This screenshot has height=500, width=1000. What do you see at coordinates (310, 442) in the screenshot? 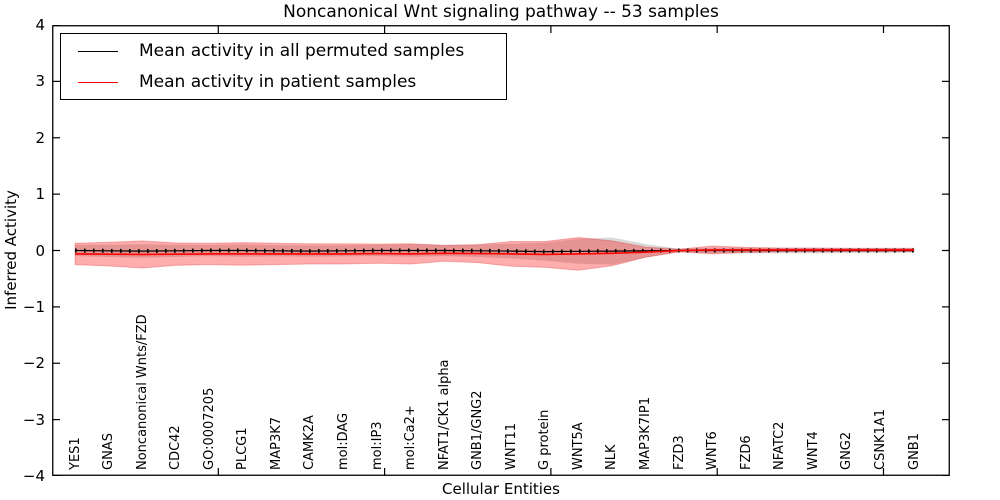
I see `x-category-label: CAMK2A` at bounding box center [310, 442].